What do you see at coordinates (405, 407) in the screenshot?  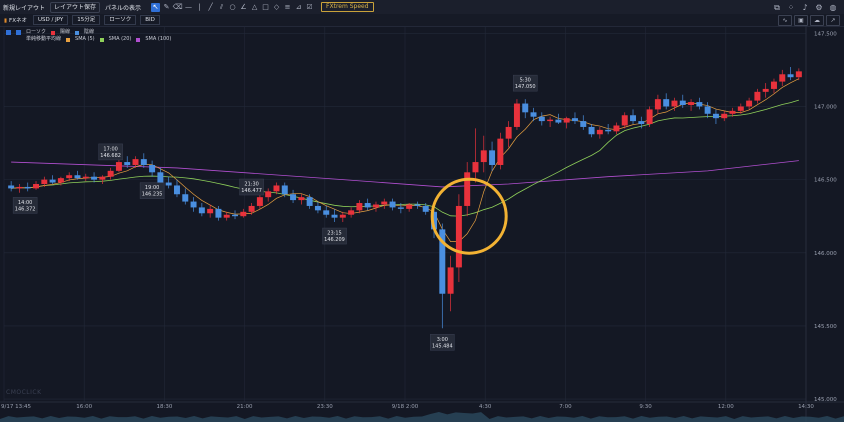 I see `x-tick-label: 9/18 2:00` at bounding box center [405, 407].